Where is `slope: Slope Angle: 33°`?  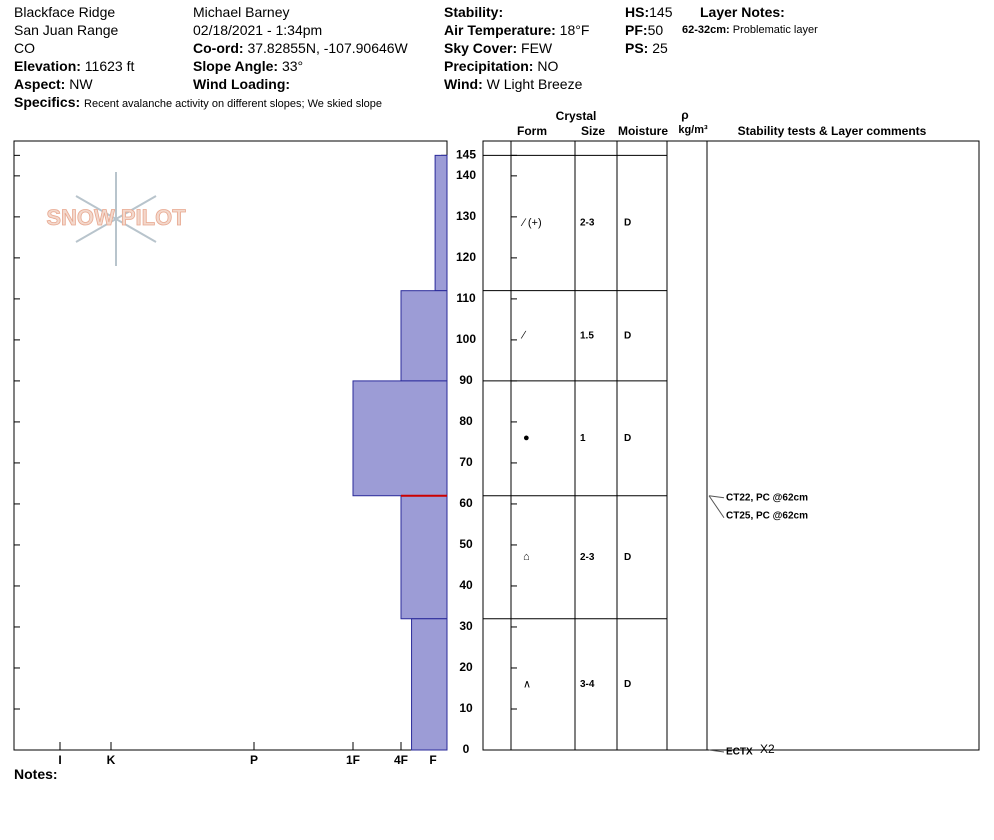
slope: Slope Angle: 33° is located at coordinates (248, 66).